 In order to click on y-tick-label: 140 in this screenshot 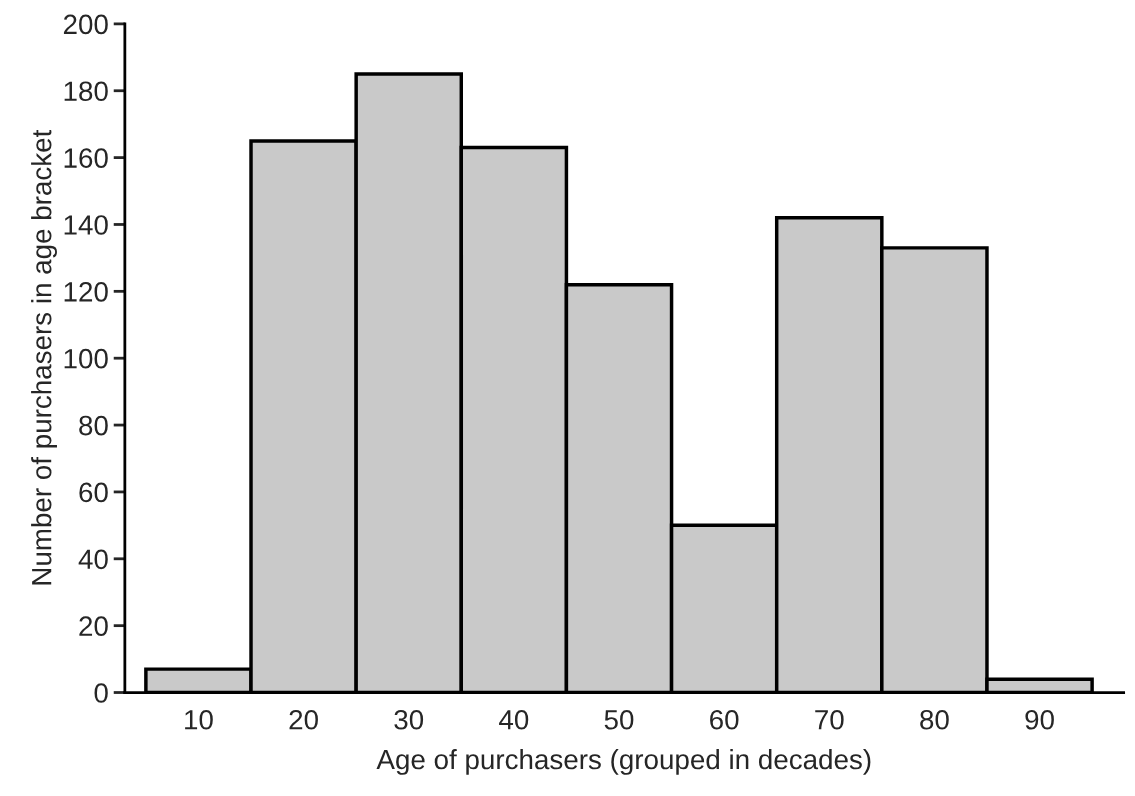, I will do `click(86, 225)`.